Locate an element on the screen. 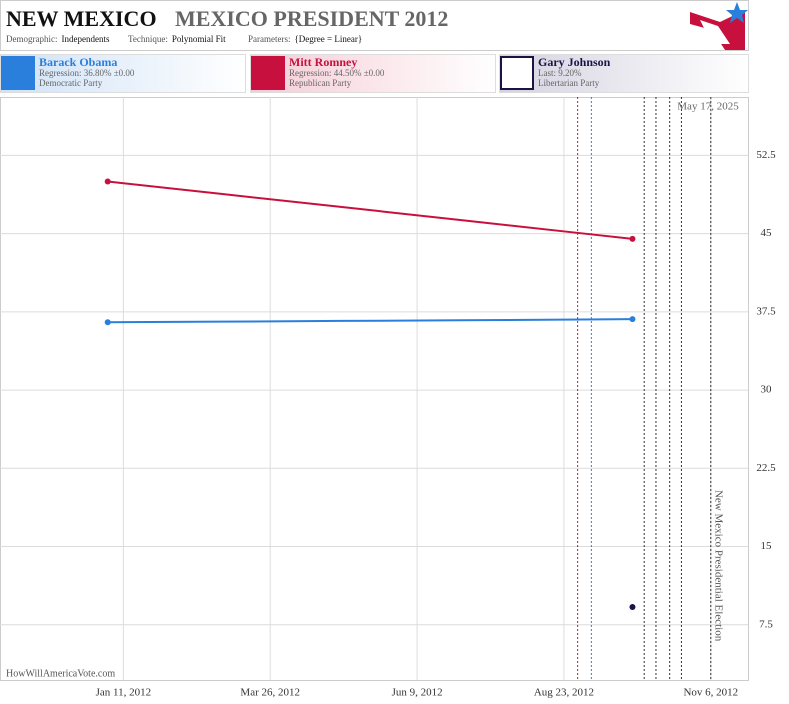  parameter: Technique: Polynomial Fit is located at coordinates (177, 39).